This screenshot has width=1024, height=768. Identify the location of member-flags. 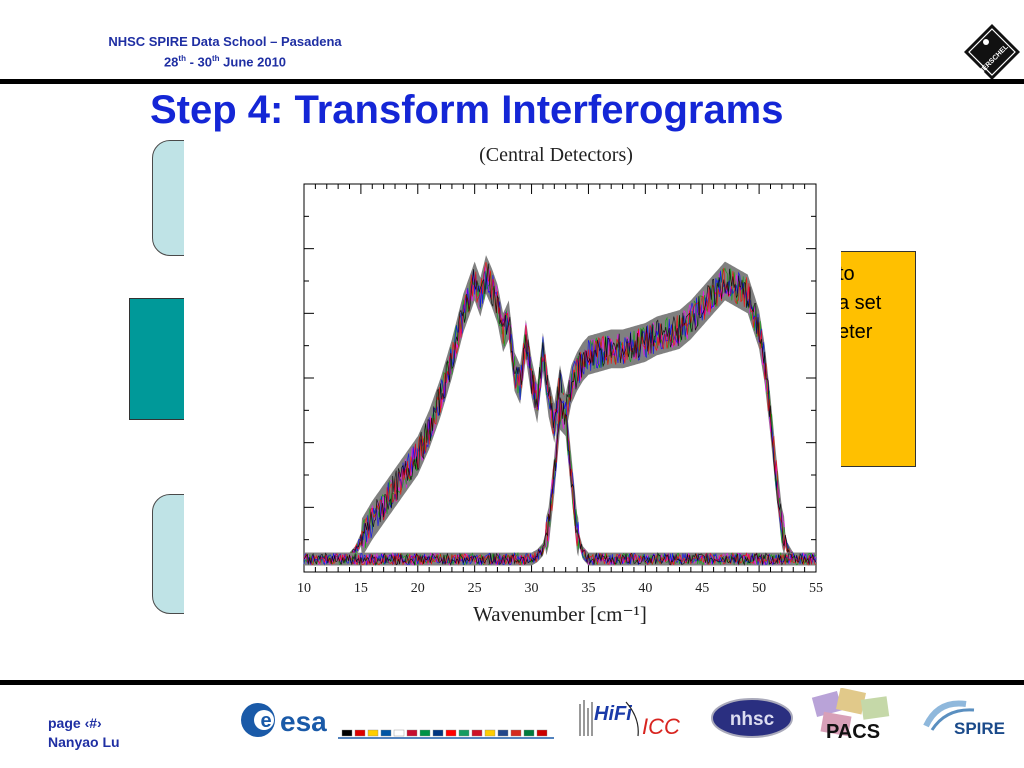
(446, 734).